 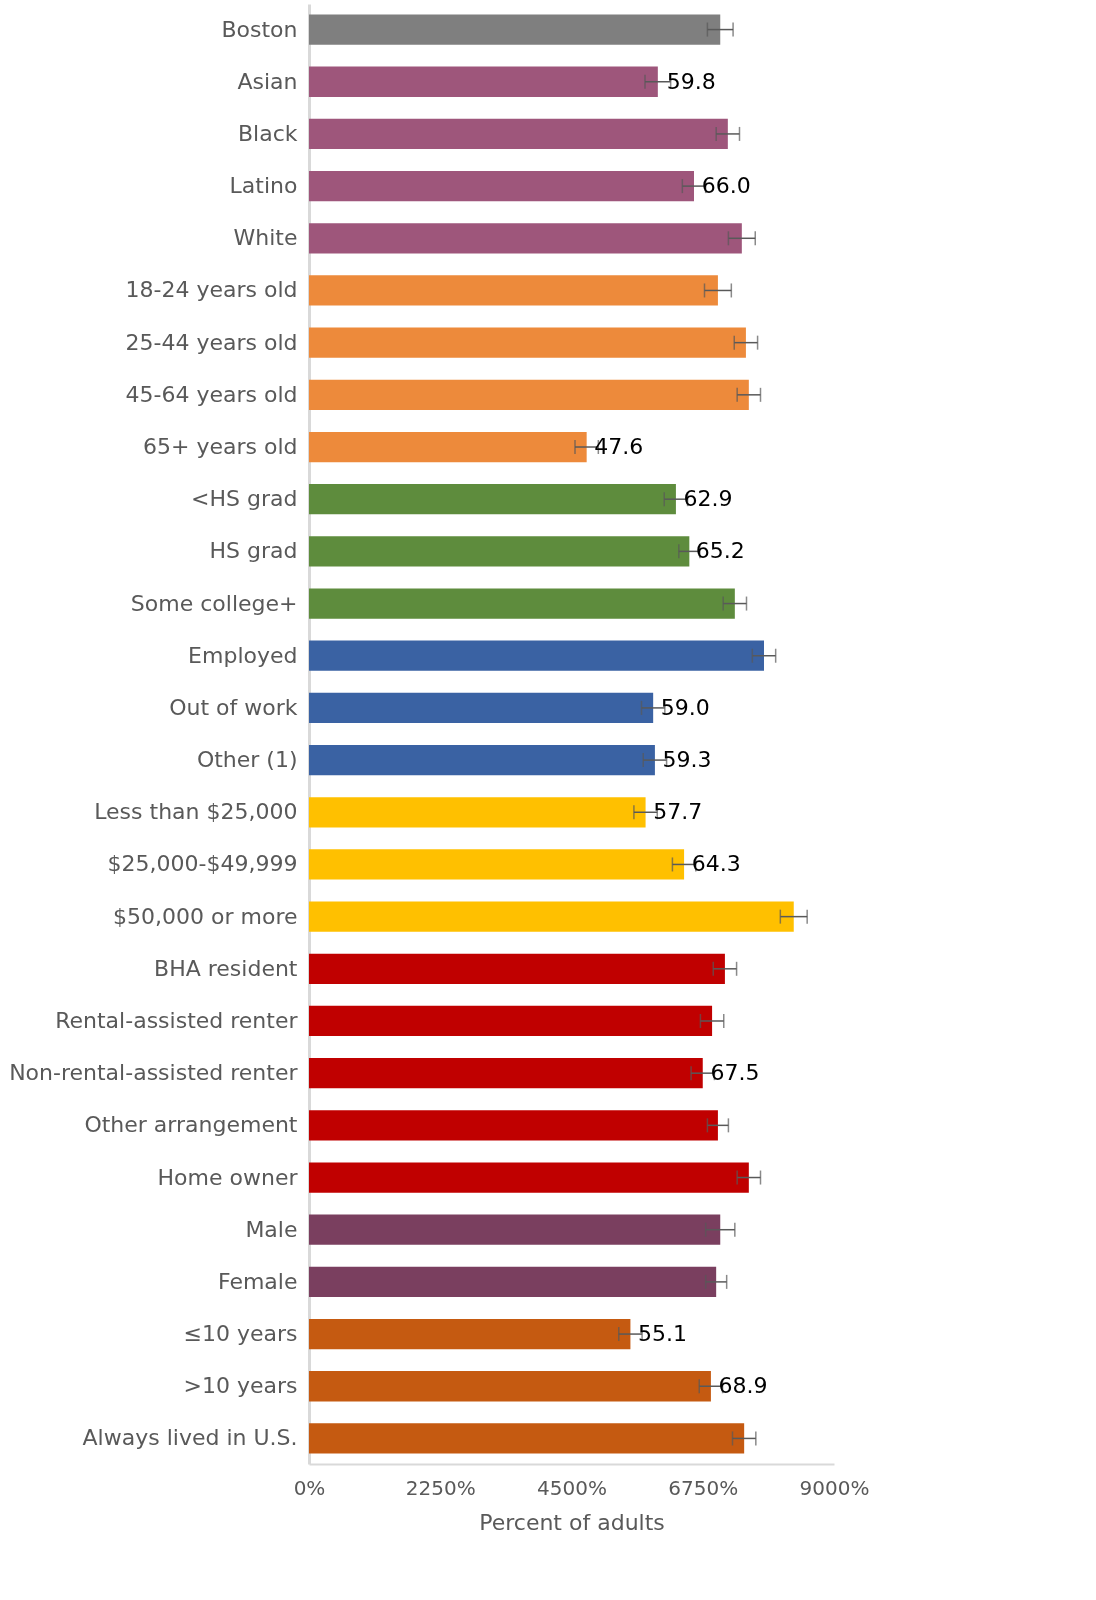 What do you see at coordinates (265, 238) in the screenshot?
I see `y-tick-label: White` at bounding box center [265, 238].